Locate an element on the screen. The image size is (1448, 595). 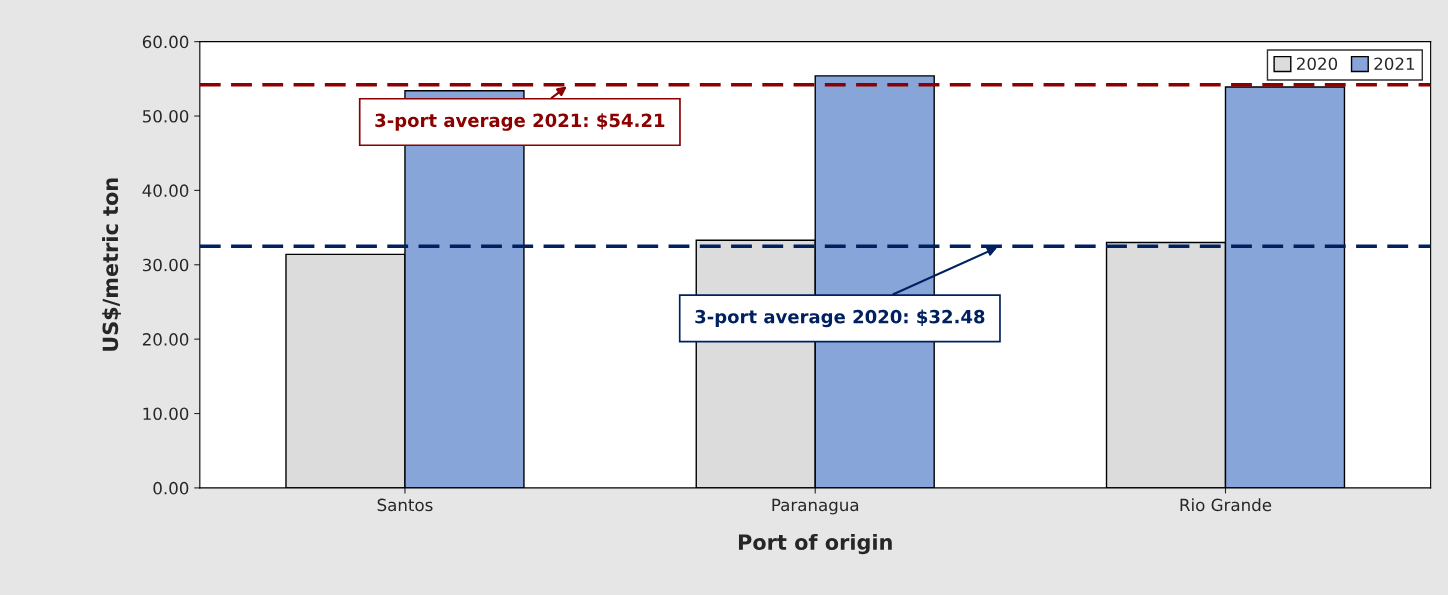
y-tick-label: 10.00 is located at coordinates (166, 414).